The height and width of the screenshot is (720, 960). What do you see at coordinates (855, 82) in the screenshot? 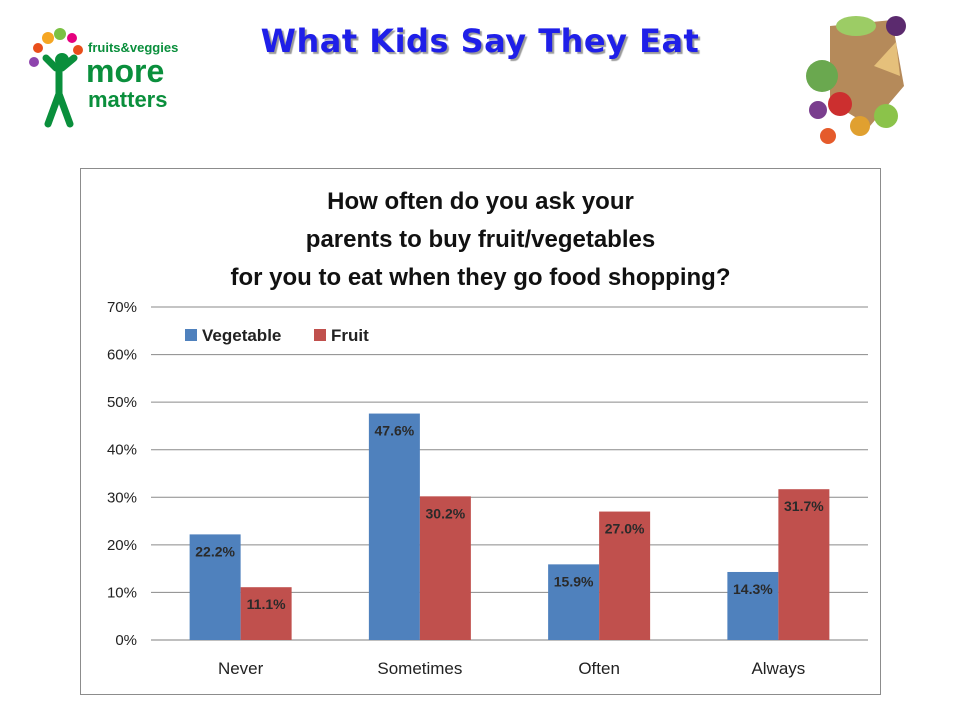
I see `vegetable-basket-icon` at bounding box center [855, 82].